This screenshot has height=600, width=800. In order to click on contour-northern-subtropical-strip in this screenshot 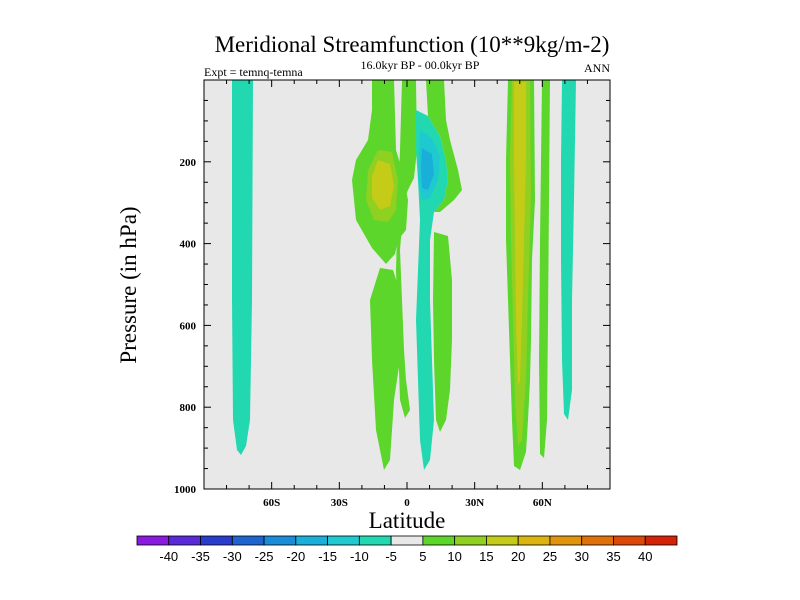, I will do `click(442, 332)`.